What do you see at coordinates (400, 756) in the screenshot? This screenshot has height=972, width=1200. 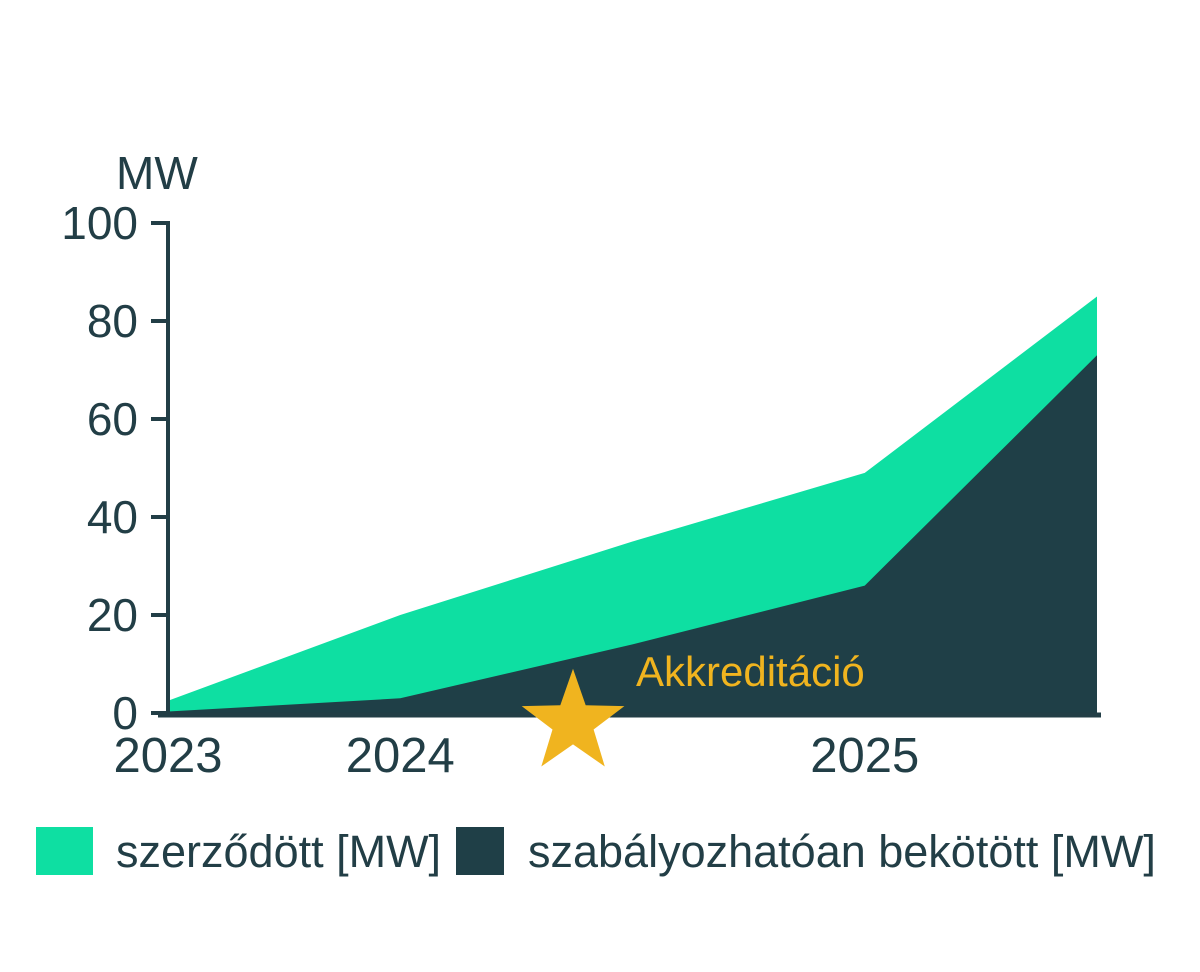 I see `x-tick-label: 2024` at bounding box center [400, 756].